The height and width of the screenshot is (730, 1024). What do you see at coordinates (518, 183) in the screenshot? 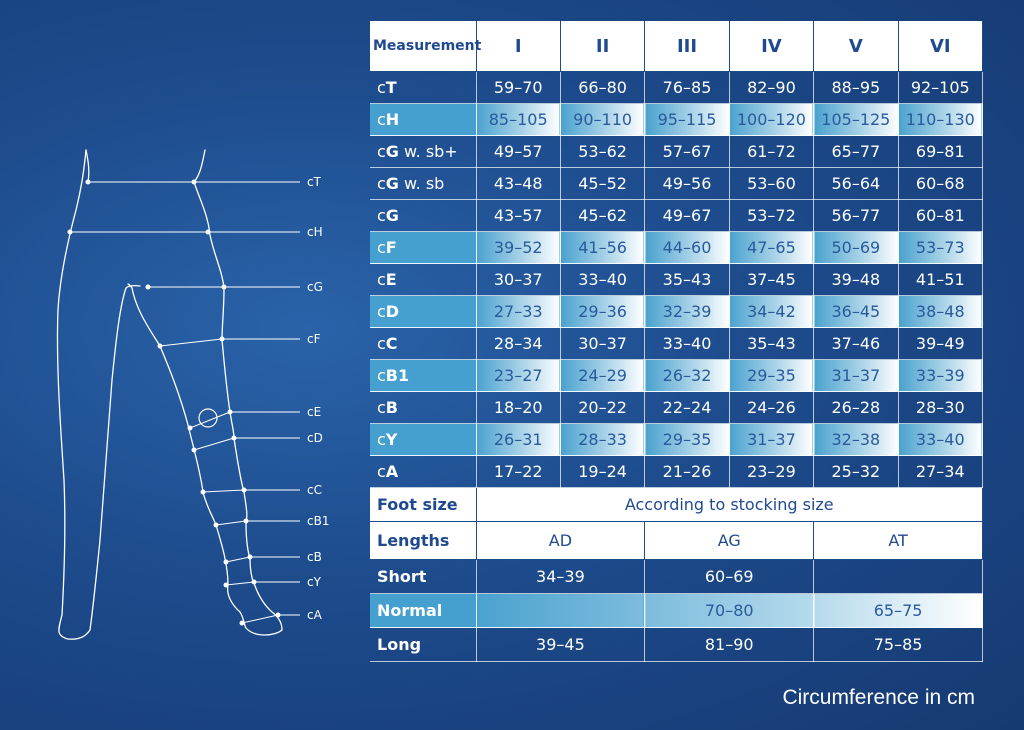
I see `table-cell: 43–48` at bounding box center [518, 183].